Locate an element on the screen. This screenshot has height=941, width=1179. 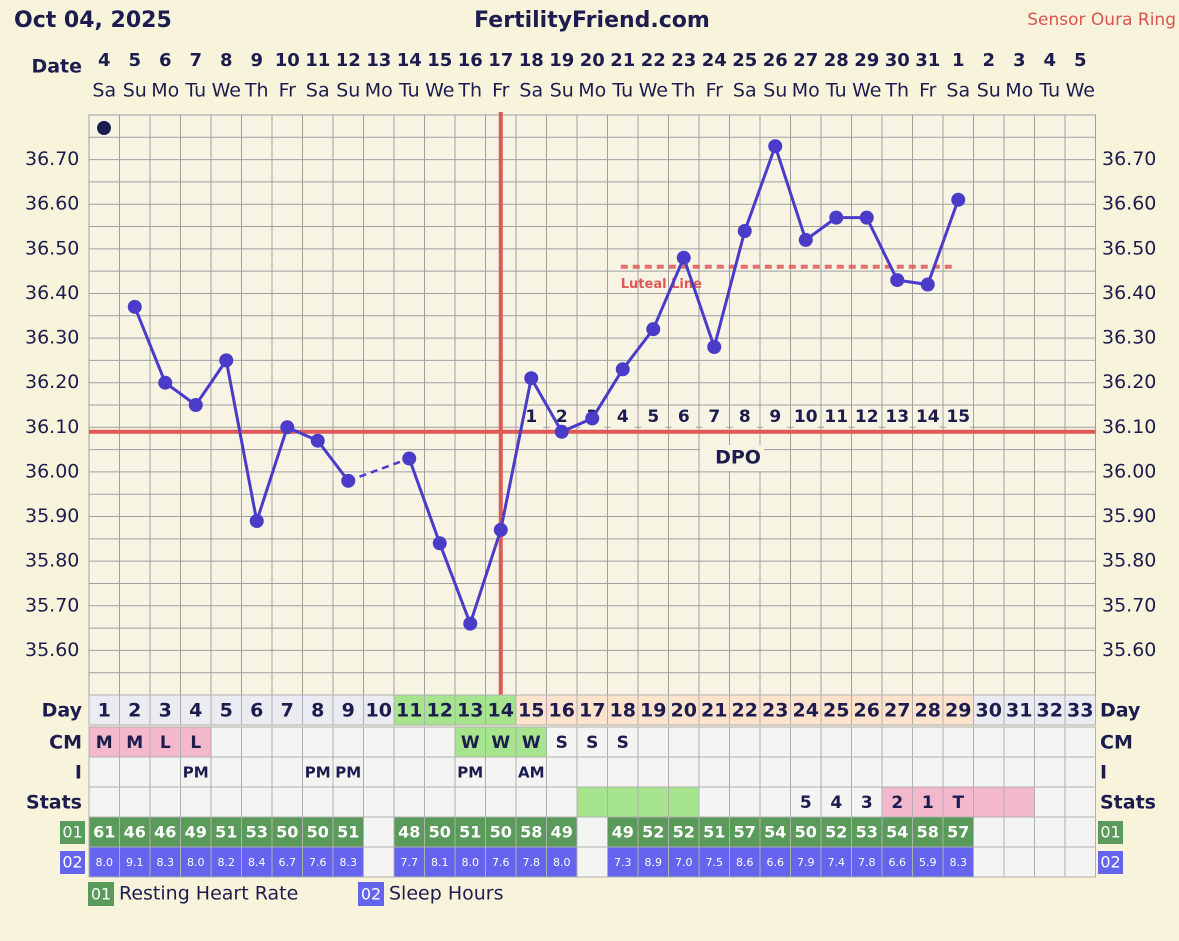
cell-text: M is located at coordinates (104, 743).